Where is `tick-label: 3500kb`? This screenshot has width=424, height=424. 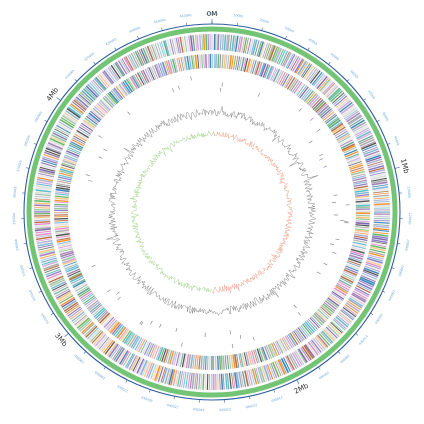 tick-label: 3500kb is located at coordinates (14, 219).